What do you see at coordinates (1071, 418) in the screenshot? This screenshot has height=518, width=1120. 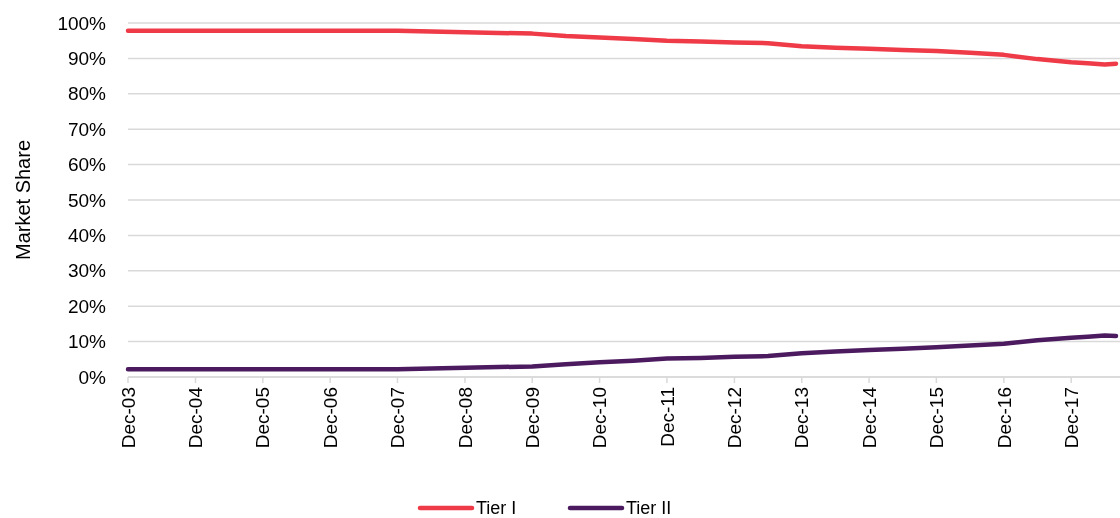 I see `x-tick-label: Dec-17` at bounding box center [1071, 418].